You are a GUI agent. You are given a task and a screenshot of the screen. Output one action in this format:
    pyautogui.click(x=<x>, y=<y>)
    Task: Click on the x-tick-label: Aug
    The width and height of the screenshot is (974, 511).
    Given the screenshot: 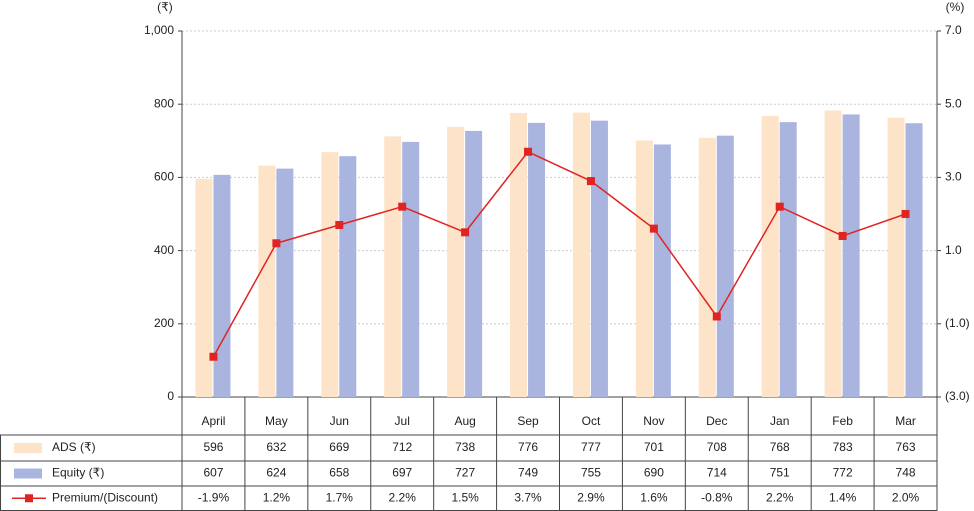 What is the action you would take?
    pyautogui.click(x=464, y=421)
    